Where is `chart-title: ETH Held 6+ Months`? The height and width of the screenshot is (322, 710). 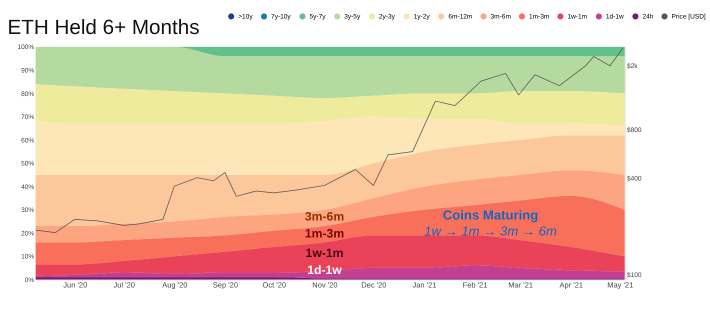
chart-title: ETH Held 6+ Months is located at coordinates (104, 27).